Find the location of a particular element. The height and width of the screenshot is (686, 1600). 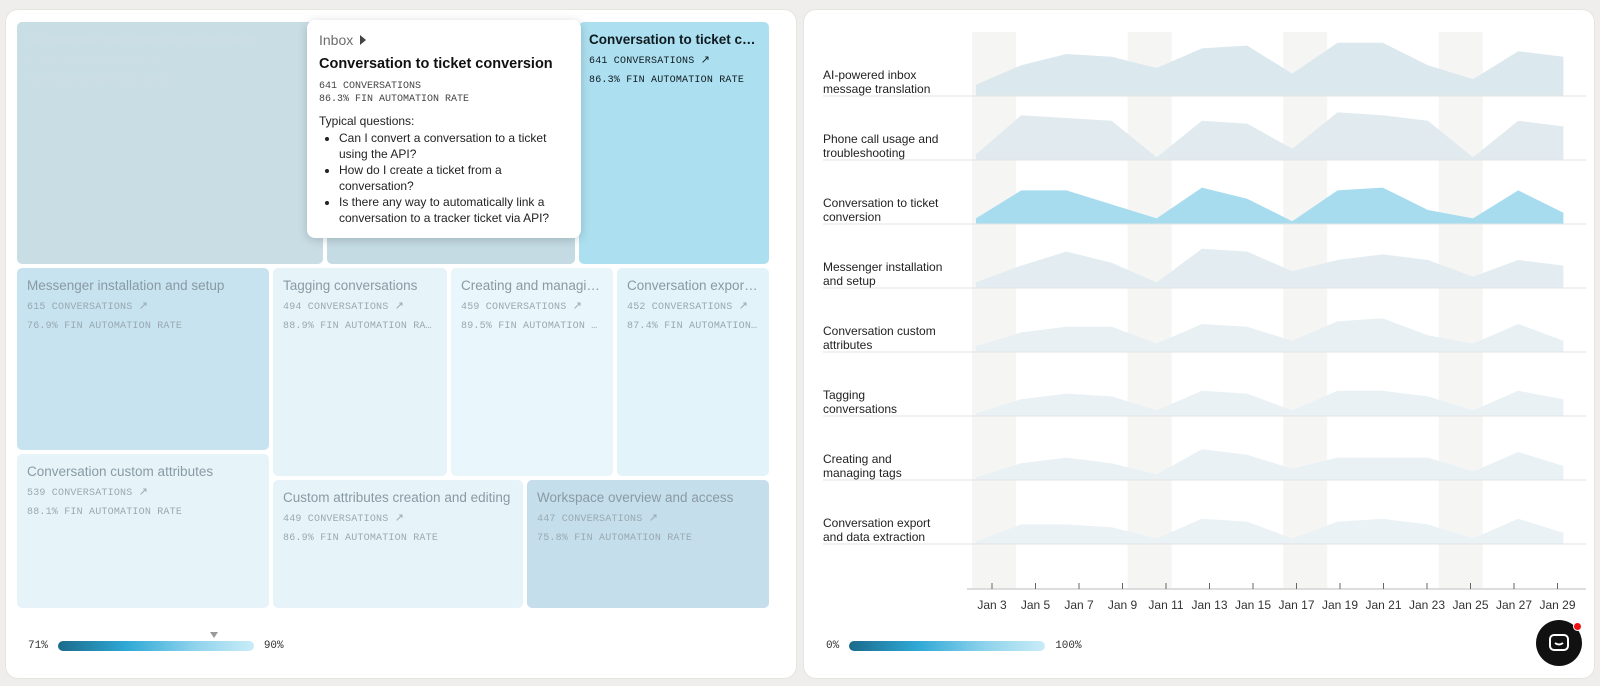

series-label: Tagging conversations is located at coordinates (893, 402).